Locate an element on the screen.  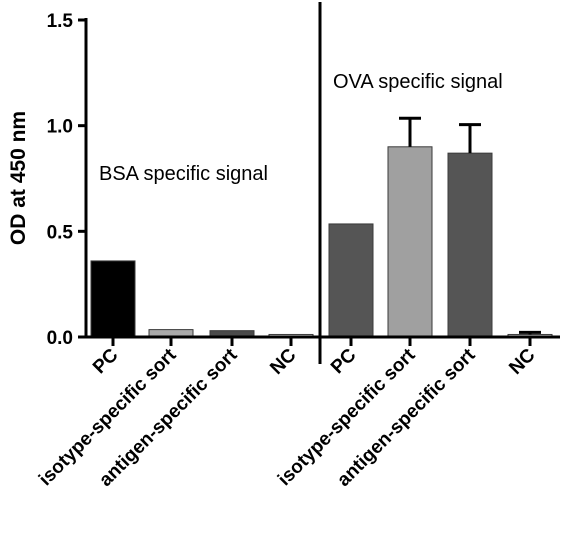
y-axis-title: OD at 450 nm is located at coordinates (18, 178).